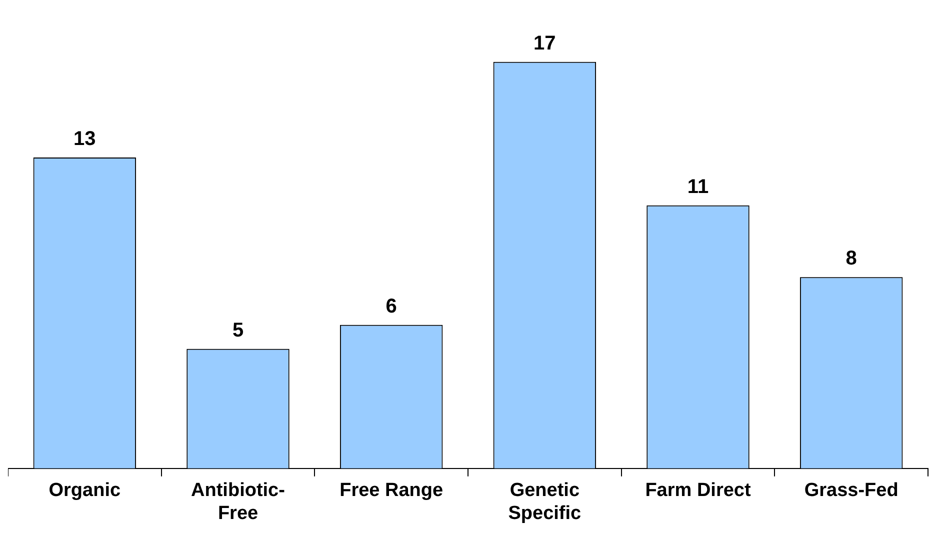 This screenshot has height=536, width=940. I want to click on x-tick-label: Free Range, so click(392, 491).